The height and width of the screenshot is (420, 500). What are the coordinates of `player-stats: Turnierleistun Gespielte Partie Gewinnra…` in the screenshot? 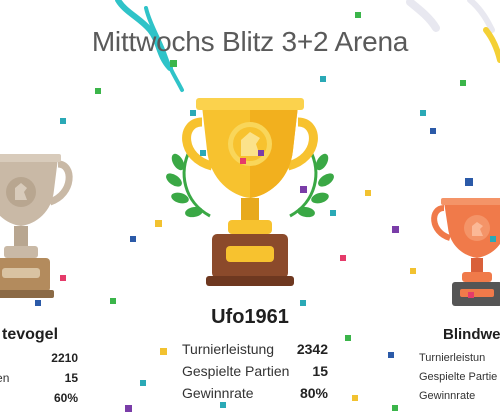 It's located at (459, 380).